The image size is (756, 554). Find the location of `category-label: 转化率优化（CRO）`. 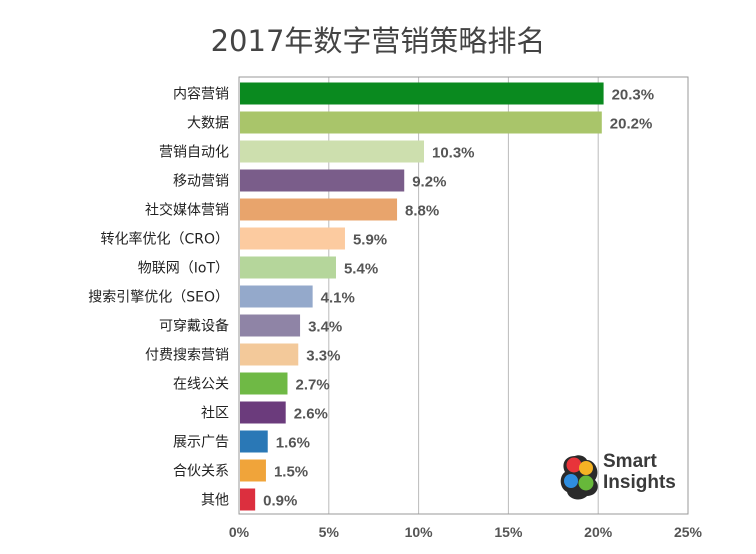

category-label: 转化率优化（CRO） is located at coordinates (164, 239).